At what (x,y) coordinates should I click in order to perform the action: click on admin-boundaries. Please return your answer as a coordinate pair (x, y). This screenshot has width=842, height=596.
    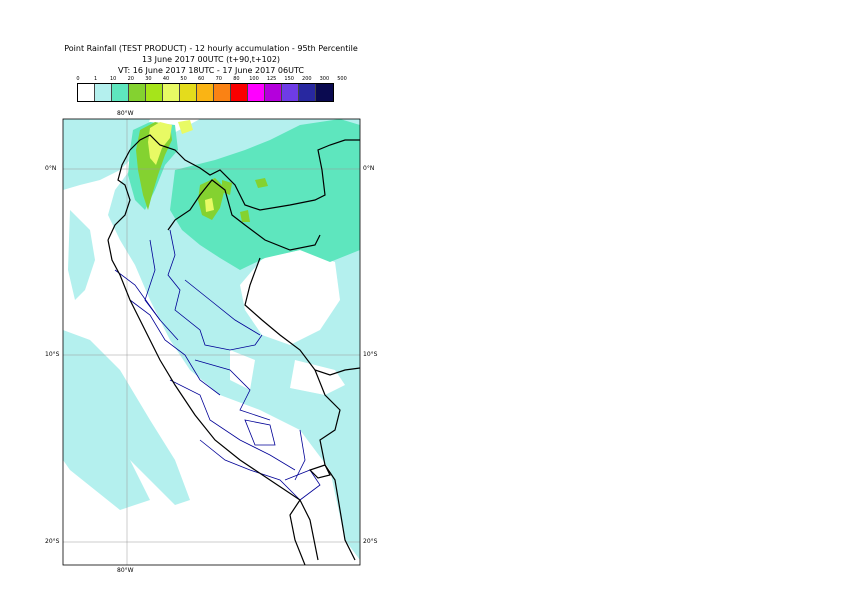
    Looking at the image, I should click on (217, 365).